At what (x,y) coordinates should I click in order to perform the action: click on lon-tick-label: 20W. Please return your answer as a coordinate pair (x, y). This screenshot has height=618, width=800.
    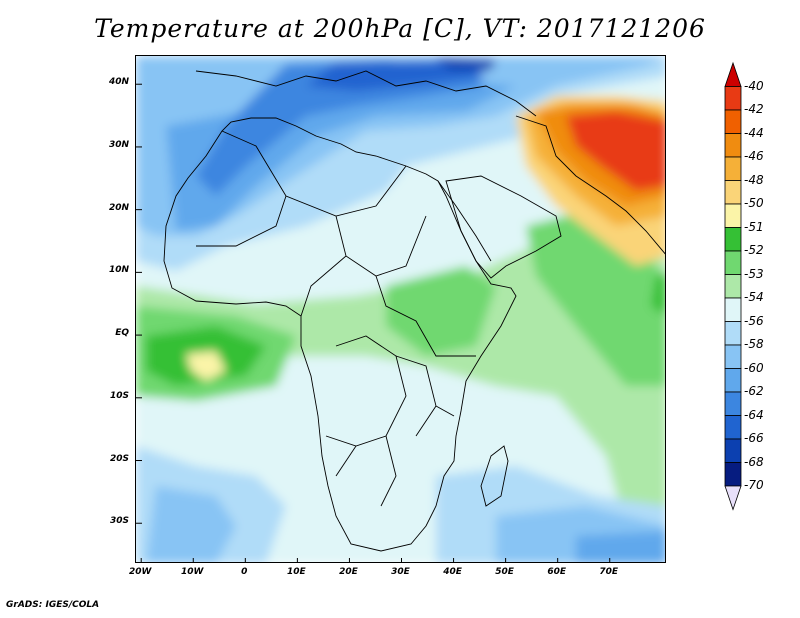
    Looking at the image, I should click on (140, 572).